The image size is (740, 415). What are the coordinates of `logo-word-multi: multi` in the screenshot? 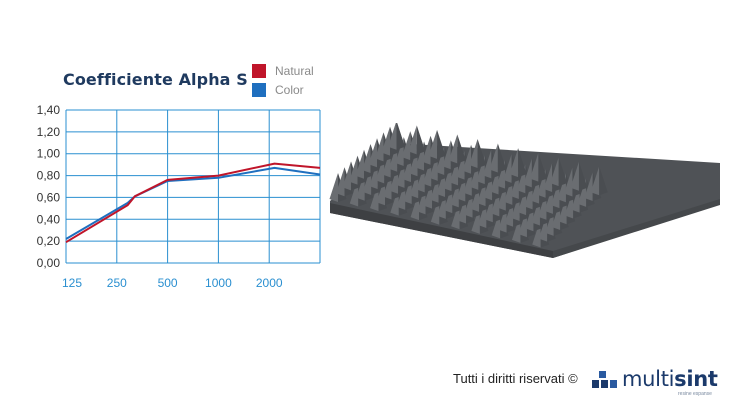 It's located at (648, 379).